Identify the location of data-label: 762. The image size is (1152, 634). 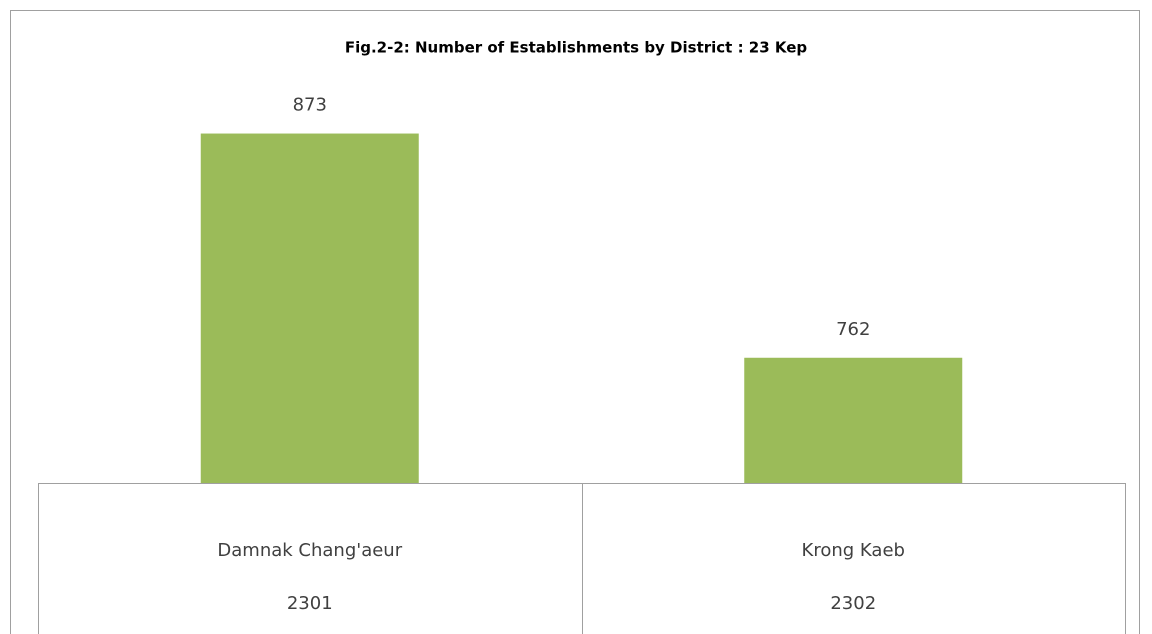
(853, 329).